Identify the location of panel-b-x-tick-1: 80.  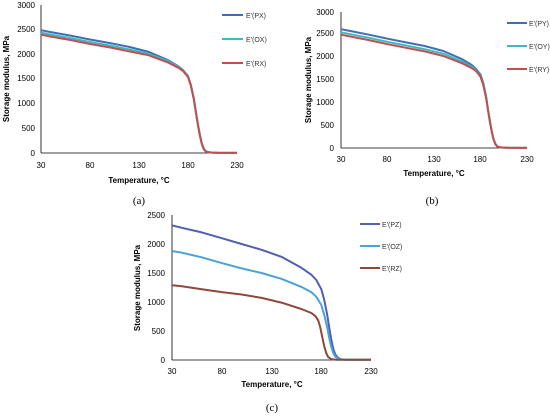
(387, 159).